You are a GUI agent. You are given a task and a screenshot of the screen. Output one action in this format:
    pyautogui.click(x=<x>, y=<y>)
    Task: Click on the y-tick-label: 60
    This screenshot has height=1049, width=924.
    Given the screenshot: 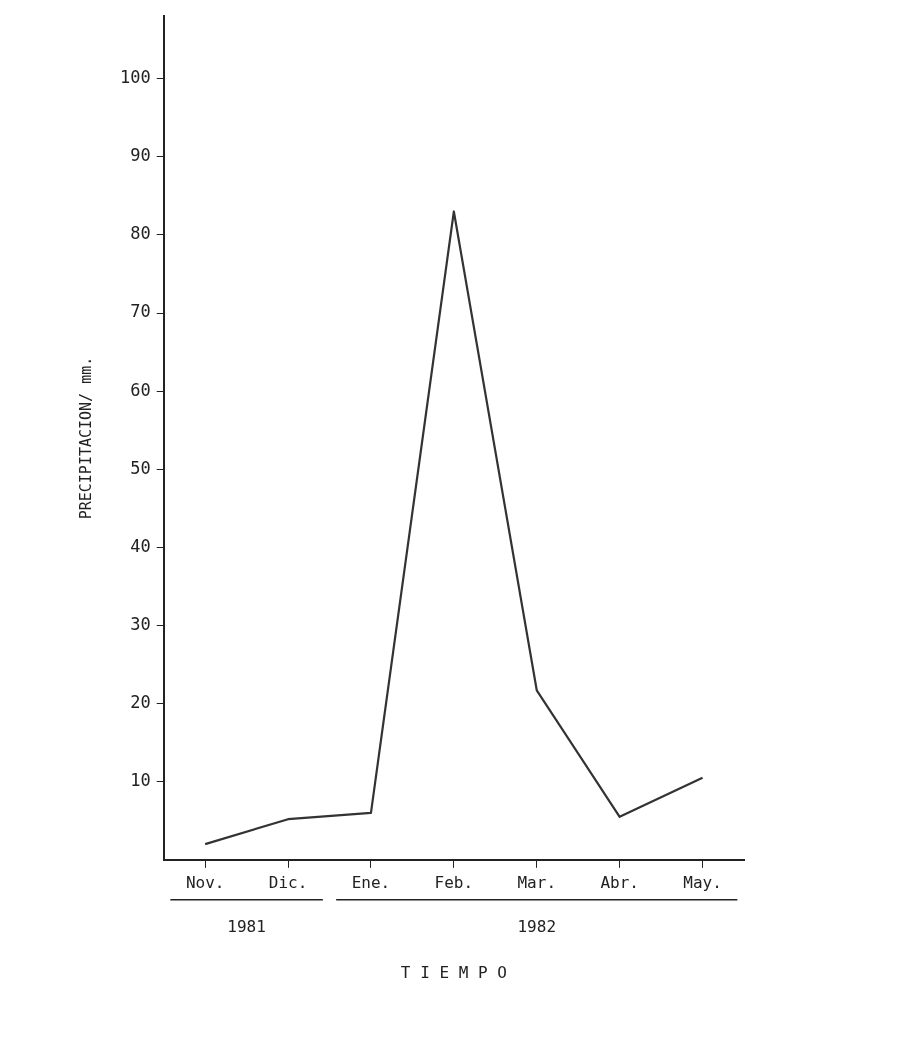 What is the action you would take?
    pyautogui.click(x=140, y=389)
    